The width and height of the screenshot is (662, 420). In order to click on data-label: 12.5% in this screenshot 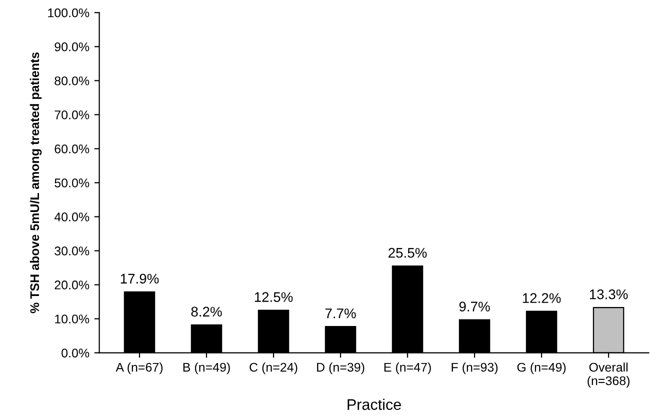, I will do `click(273, 297)`.